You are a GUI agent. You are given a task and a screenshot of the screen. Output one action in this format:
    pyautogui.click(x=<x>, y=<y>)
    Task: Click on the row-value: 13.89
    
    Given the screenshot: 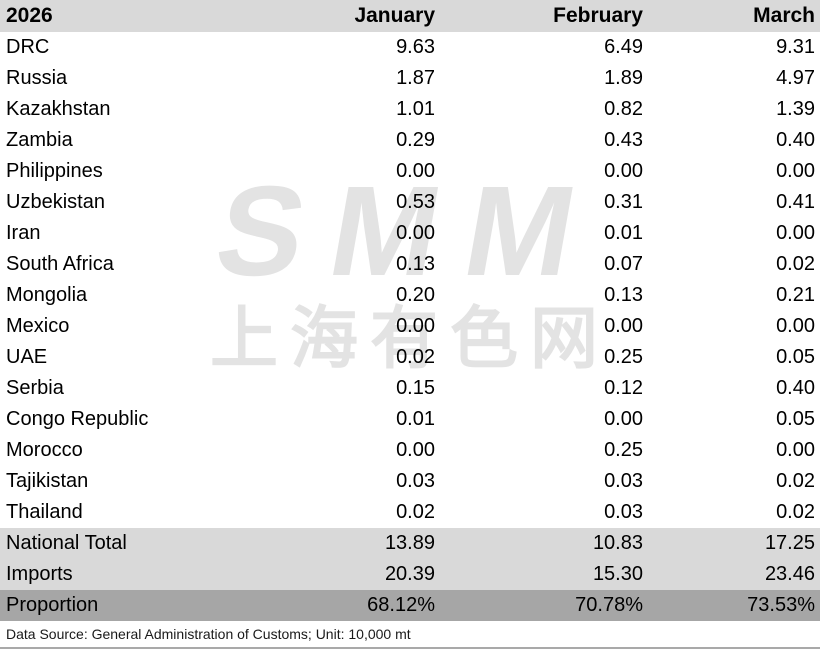 What is the action you would take?
    pyautogui.click(x=409, y=543)
    